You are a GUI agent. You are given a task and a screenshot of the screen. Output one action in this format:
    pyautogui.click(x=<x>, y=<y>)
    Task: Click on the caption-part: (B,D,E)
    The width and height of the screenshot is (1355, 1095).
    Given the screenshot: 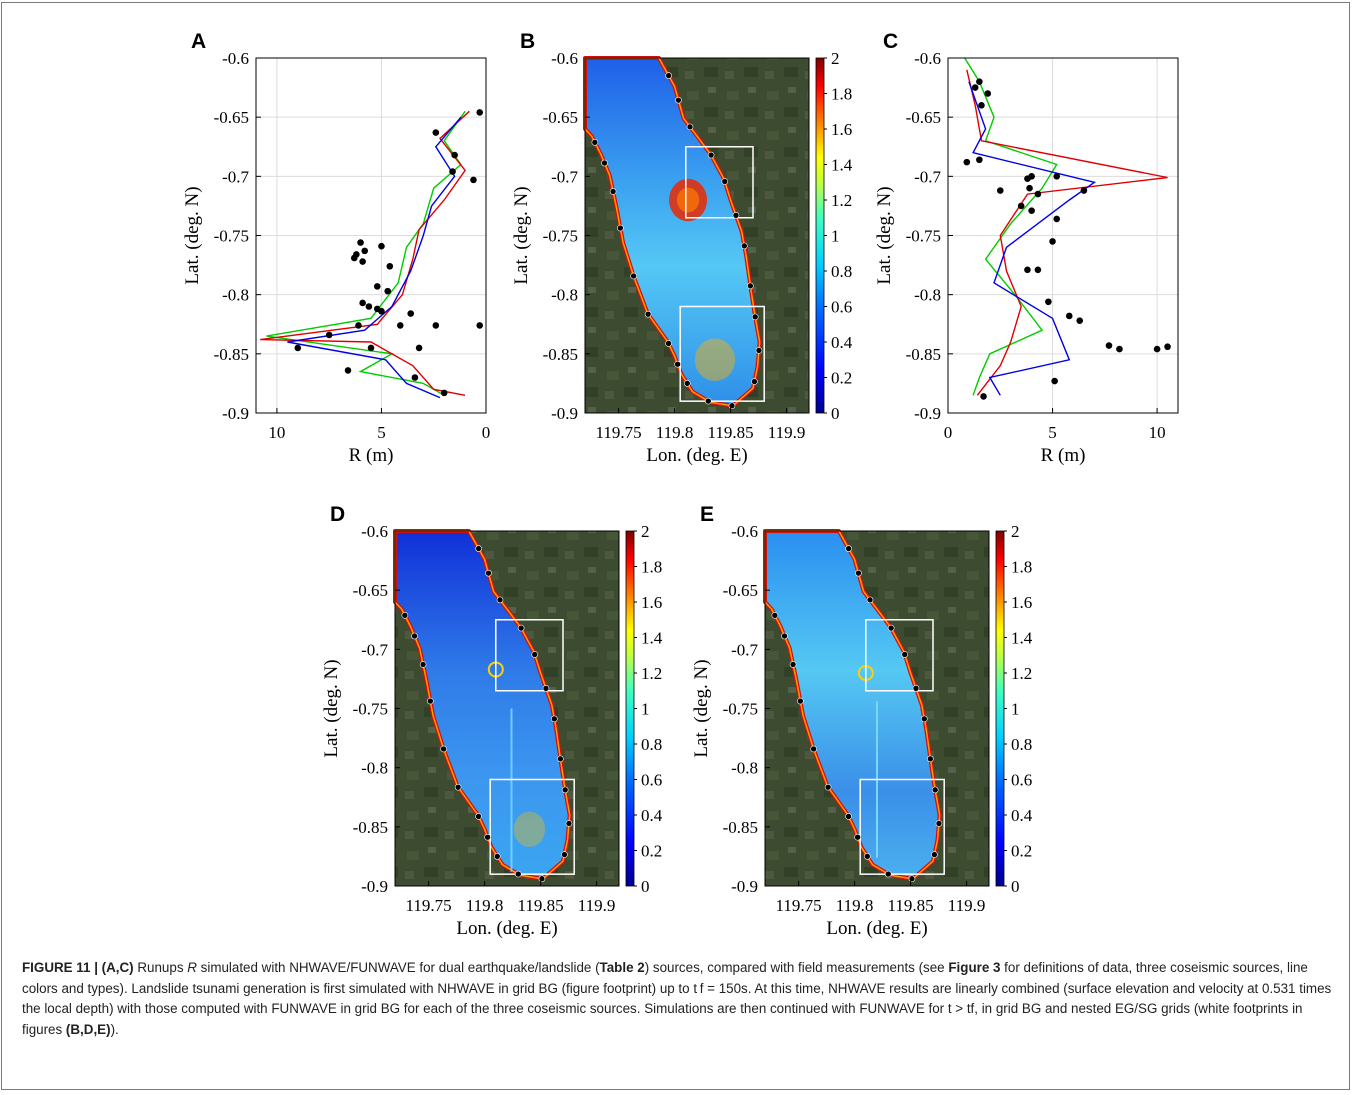 What is the action you would take?
    pyautogui.click(x=88, y=1029)
    